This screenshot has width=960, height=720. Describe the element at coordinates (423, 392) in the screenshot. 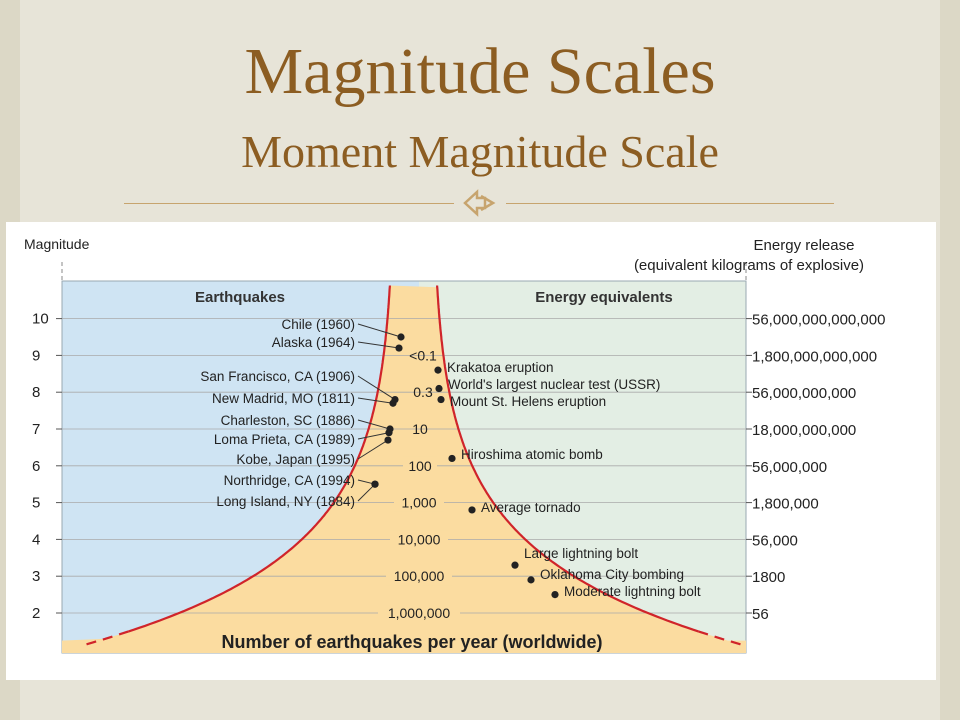

I see `frequency-label: 0.3` at that location.